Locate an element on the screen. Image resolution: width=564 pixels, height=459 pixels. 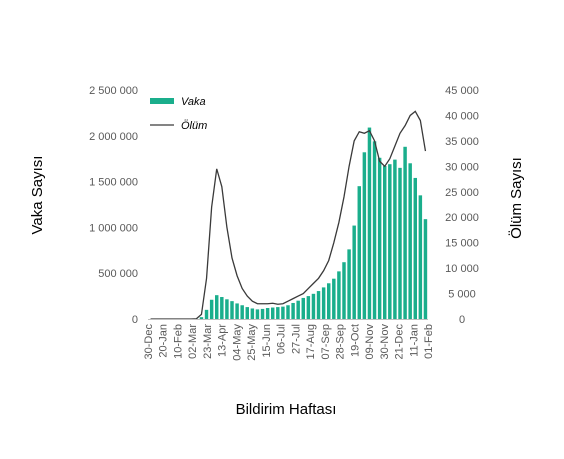
x-tick-label: 30-Nov is located at coordinates (385, 342).